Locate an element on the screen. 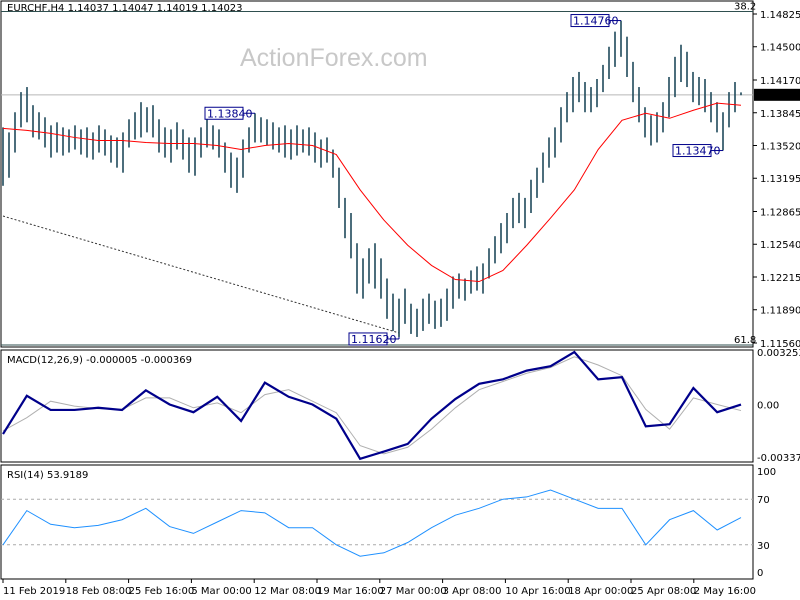  macd-tick-label: -0.003373 is located at coordinates (778, 458).